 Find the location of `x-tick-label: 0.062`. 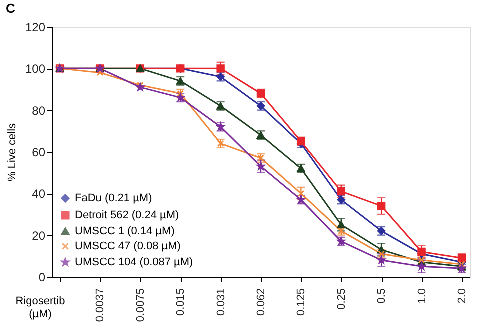

x-tick-label: 0.062 is located at coordinates (262, 302).